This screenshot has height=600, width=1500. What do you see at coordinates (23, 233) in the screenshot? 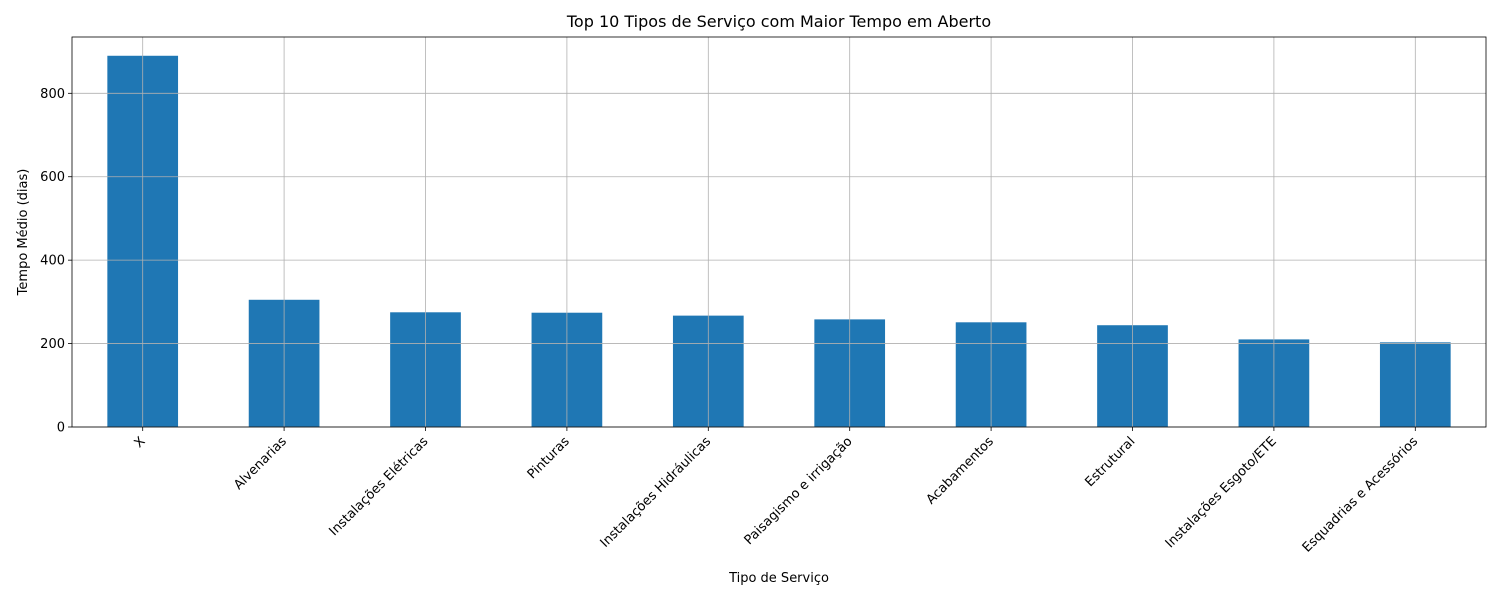
I see `y-axis-label: Tempo Médio (dias)` at bounding box center [23, 233].